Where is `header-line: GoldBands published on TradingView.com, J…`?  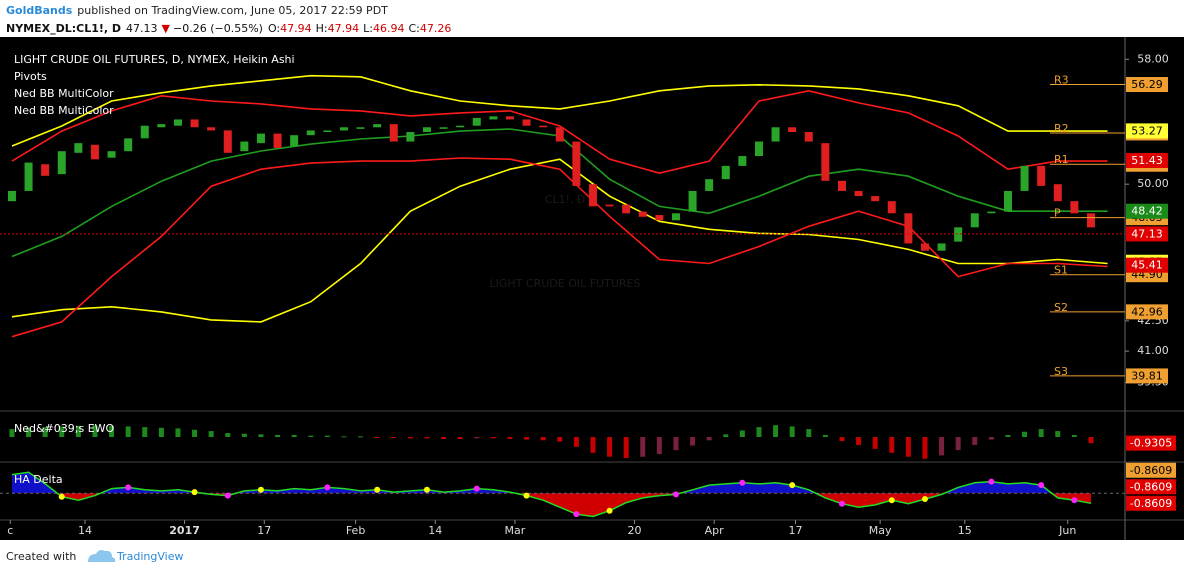
header-line: GoldBands published on TradingView.com, J… is located at coordinates (197, 10).